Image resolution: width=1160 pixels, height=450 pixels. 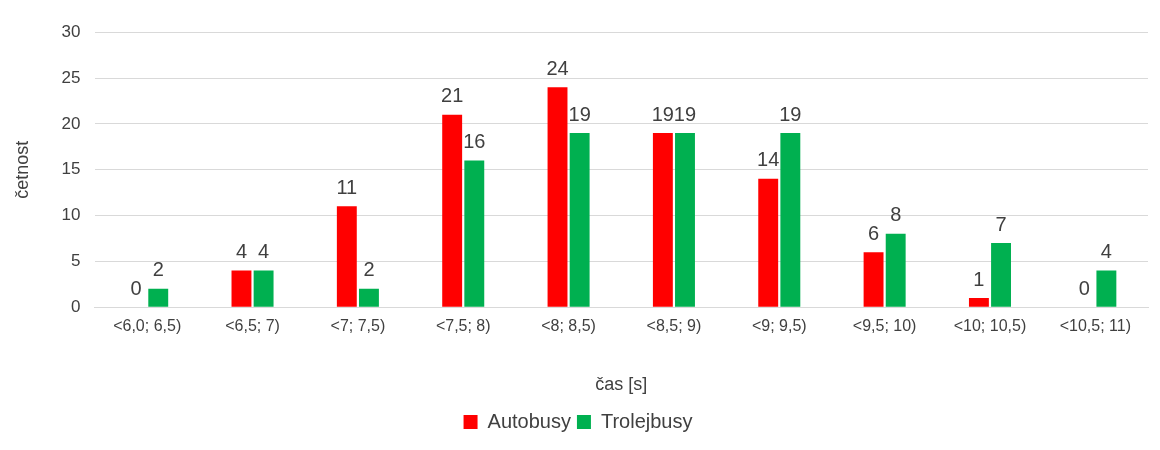 I want to click on x-axis-title: čas [s], so click(x=621, y=384).